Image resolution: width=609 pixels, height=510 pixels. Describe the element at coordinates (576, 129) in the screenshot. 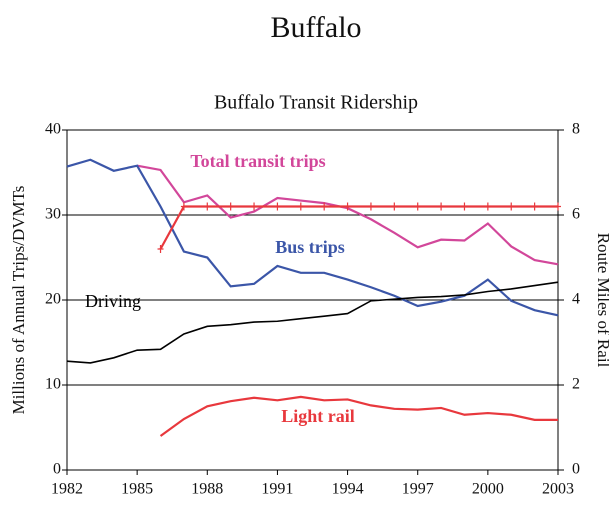

I see `y2-tick-label: 8` at that location.